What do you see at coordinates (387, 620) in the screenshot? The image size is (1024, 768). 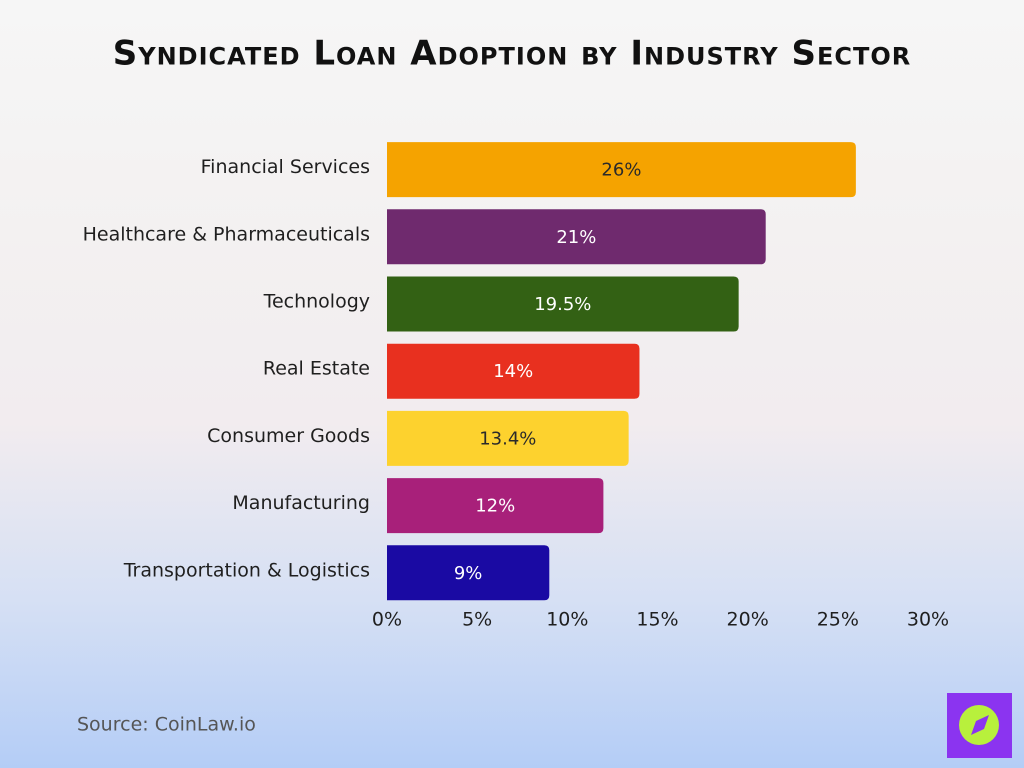 I see `x-tick-label: 0%` at bounding box center [387, 620].